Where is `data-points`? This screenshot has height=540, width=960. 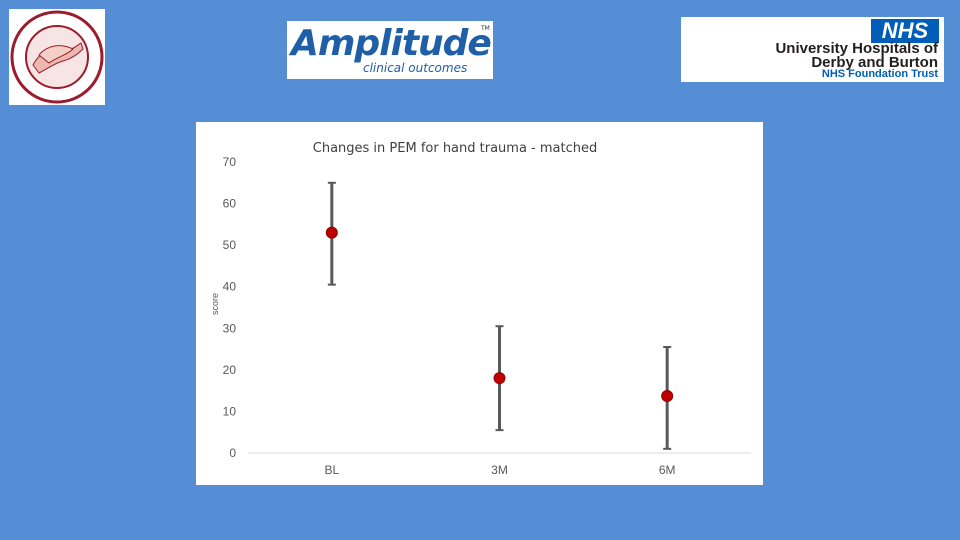 data-points is located at coordinates (499, 314).